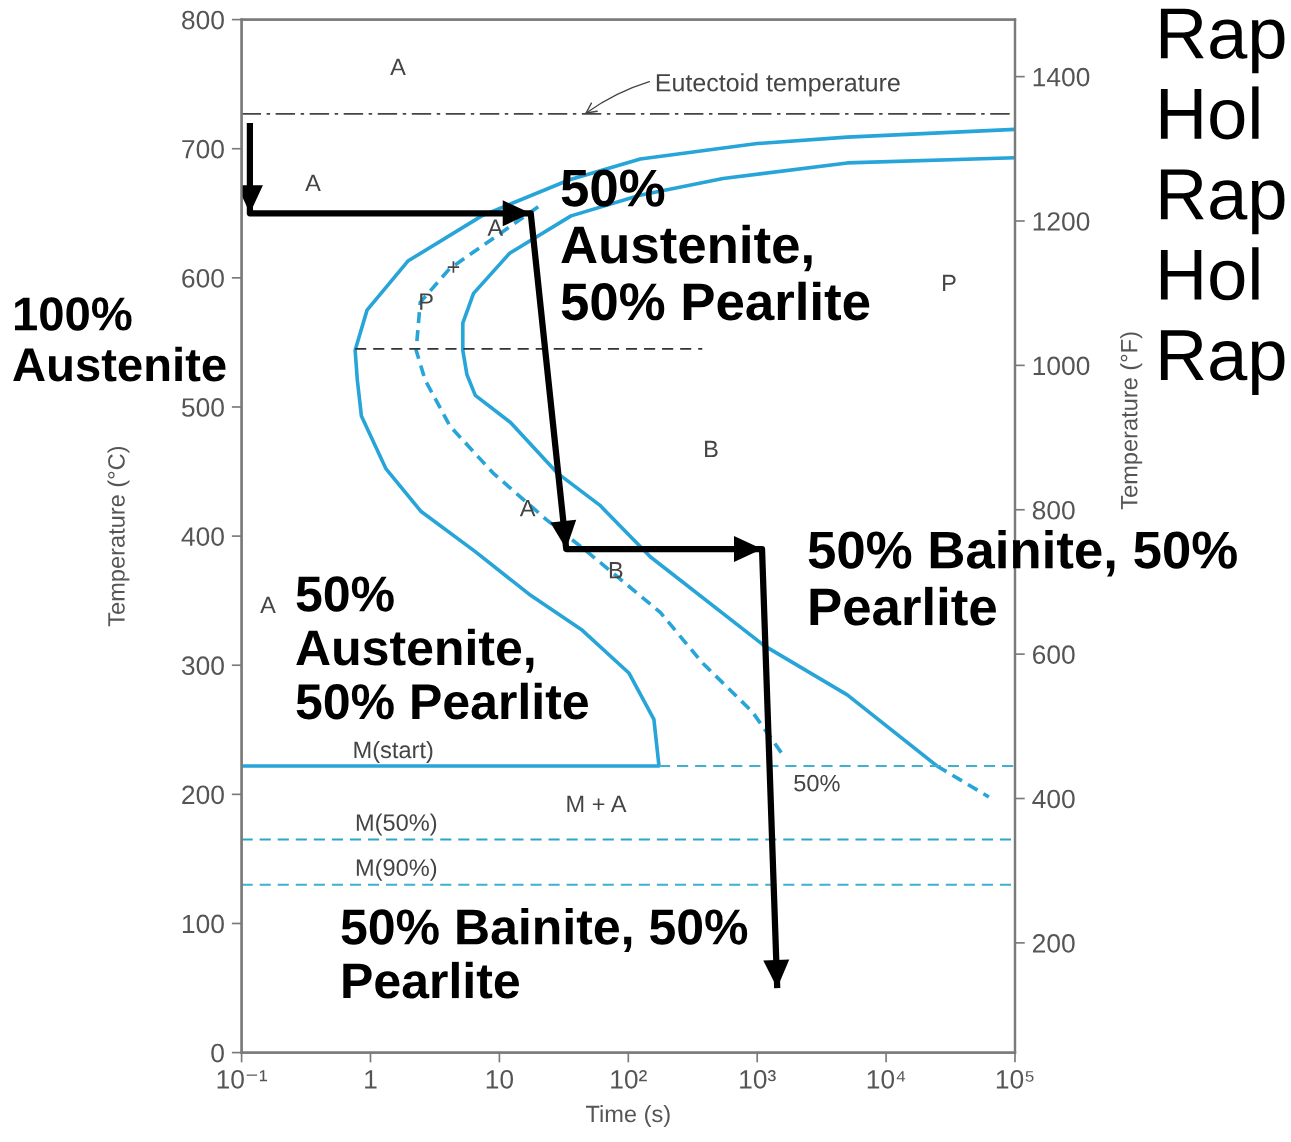  I want to click on y-tick-label: 100, so click(203, 924).